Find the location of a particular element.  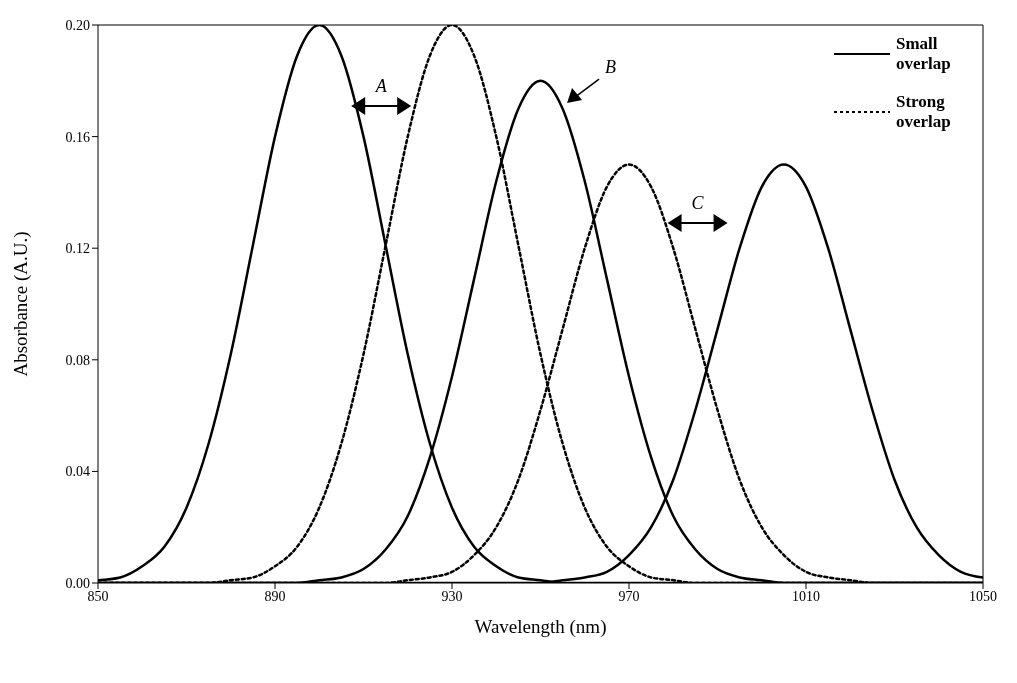

annotation: C is located at coordinates (698, 203).